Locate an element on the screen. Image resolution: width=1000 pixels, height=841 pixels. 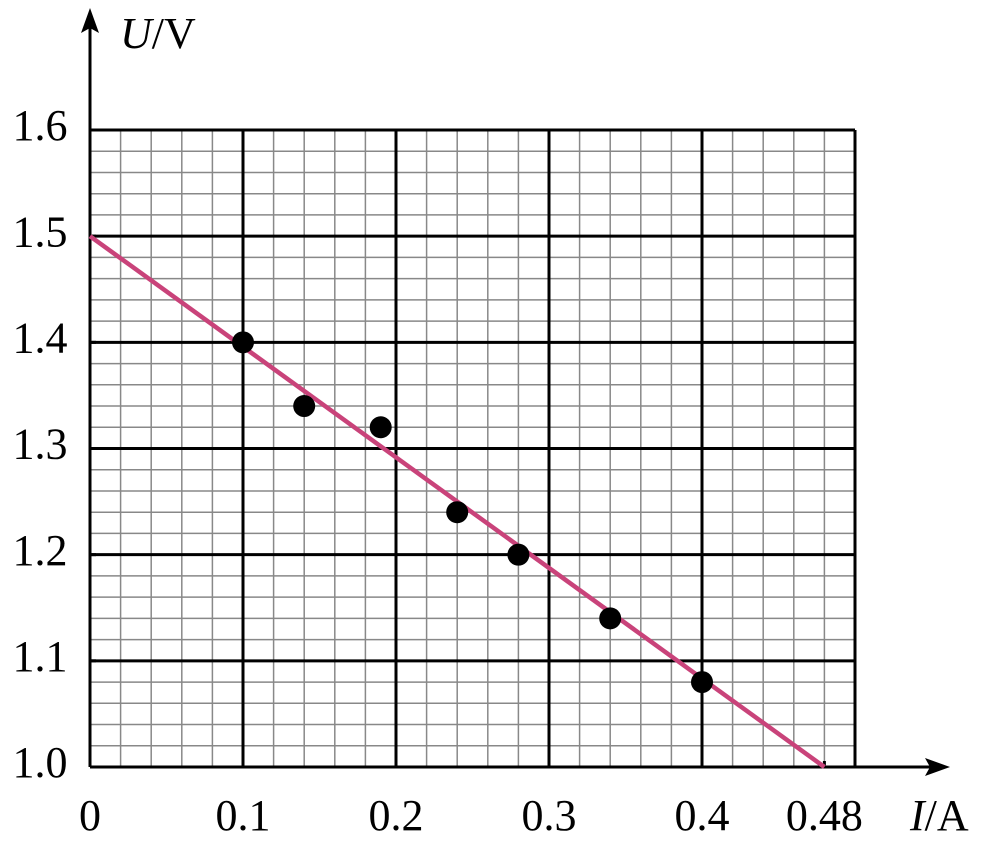
x-tick-label: 0 is located at coordinates (90, 815).